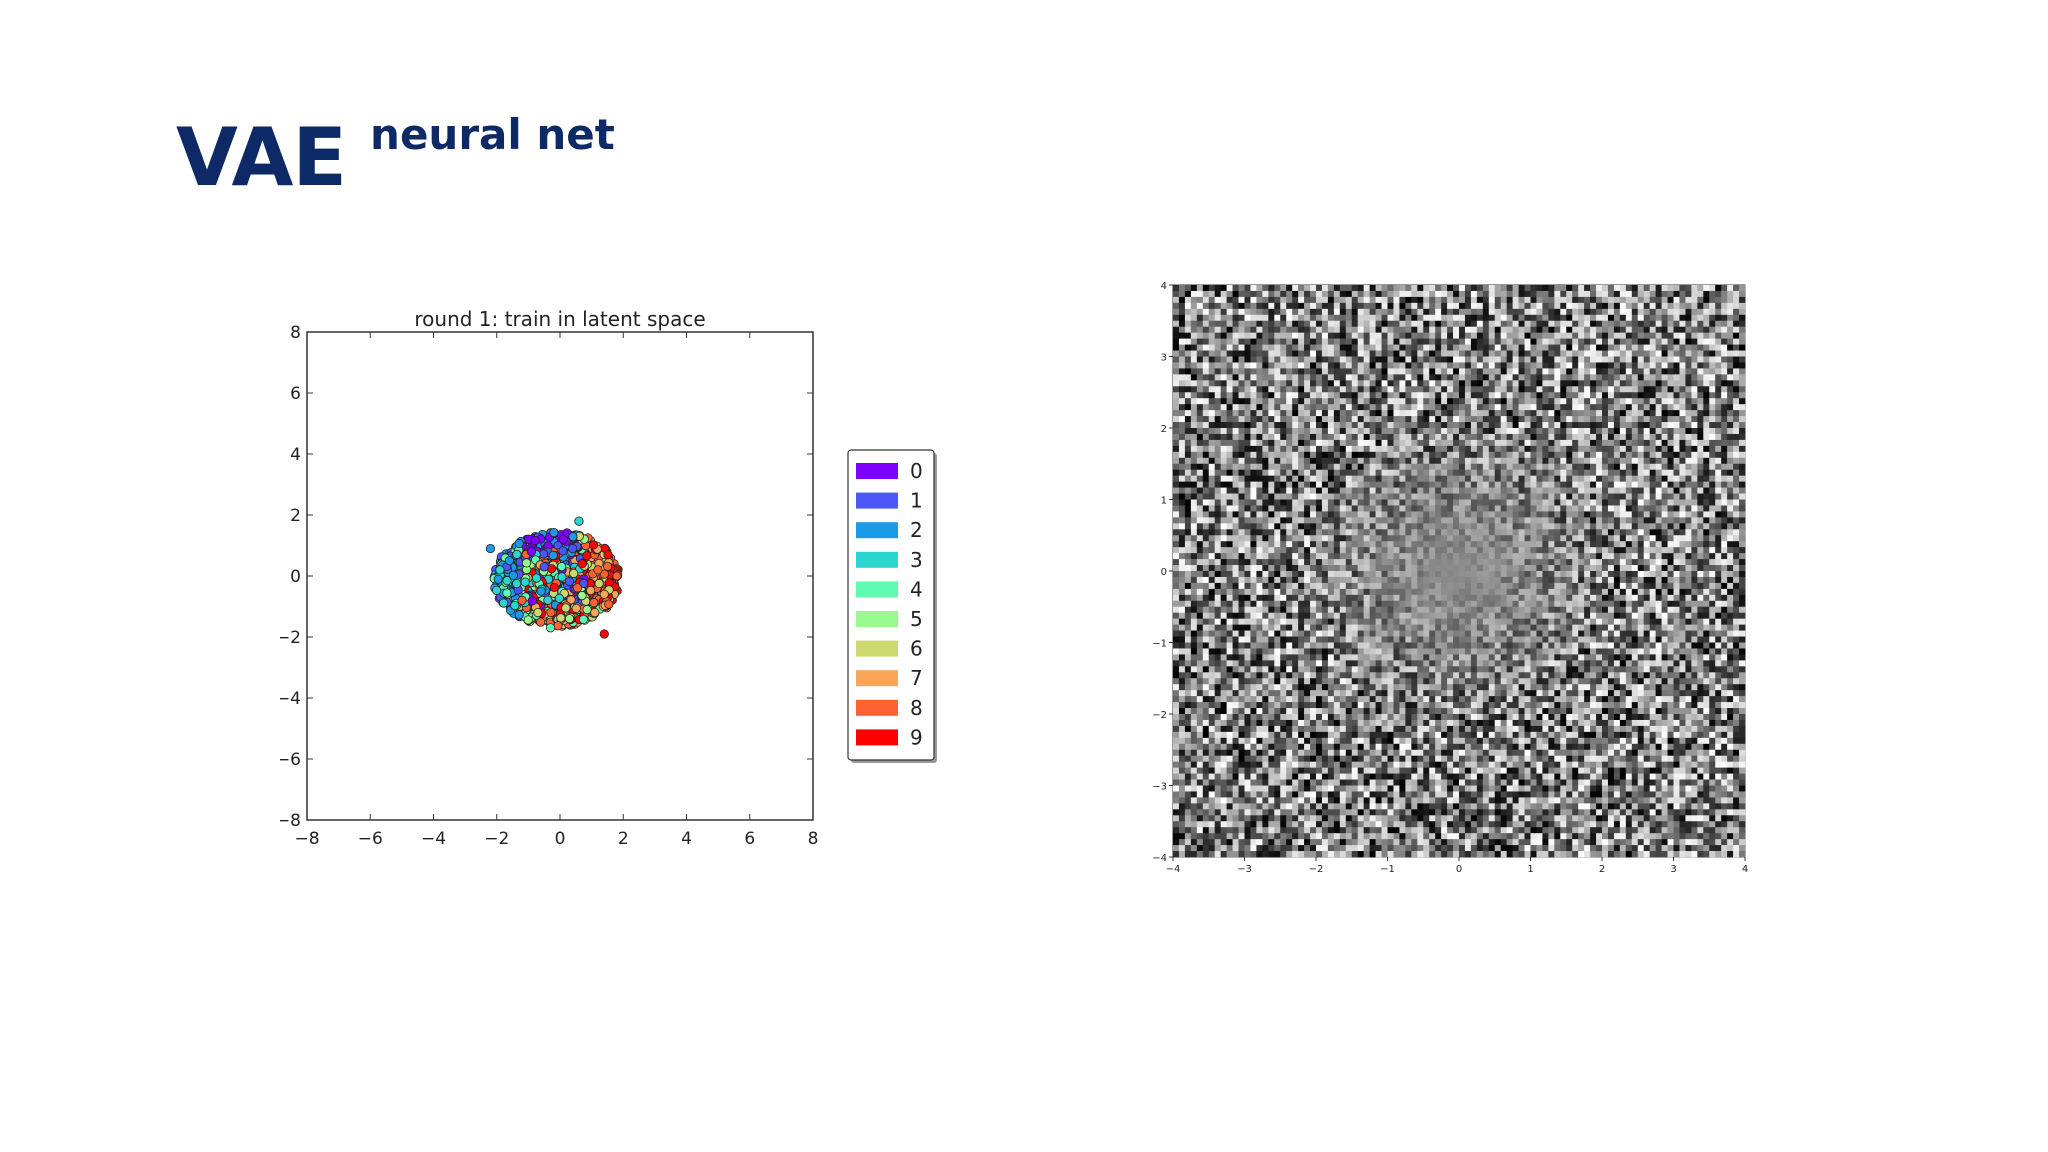  What do you see at coordinates (295, 577) in the screenshot?
I see `y-tick-label: 0` at bounding box center [295, 577].